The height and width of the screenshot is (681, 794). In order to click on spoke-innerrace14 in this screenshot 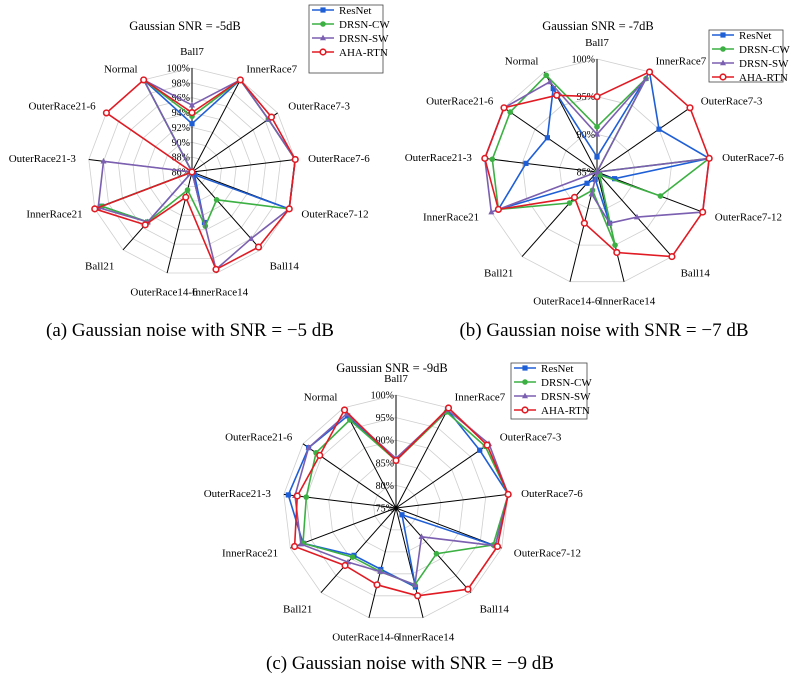, I will do `click(409, 562)`.